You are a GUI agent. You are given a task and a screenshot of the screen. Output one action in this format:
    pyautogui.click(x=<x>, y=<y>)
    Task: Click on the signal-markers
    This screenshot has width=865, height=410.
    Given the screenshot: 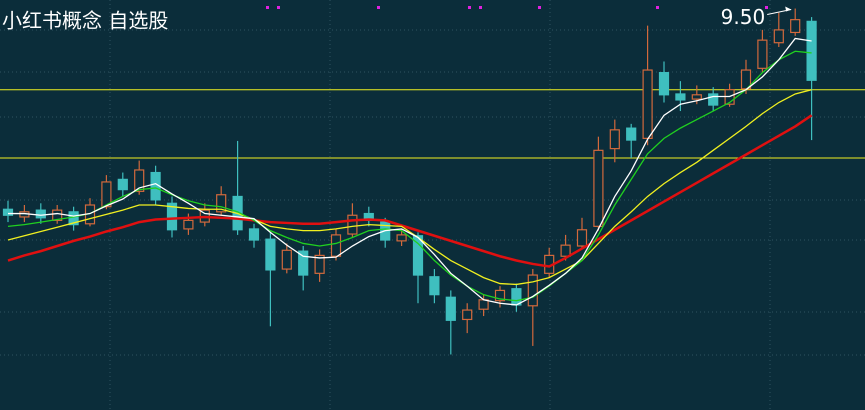 What is the action you would take?
    pyautogui.click(x=517, y=7)
    